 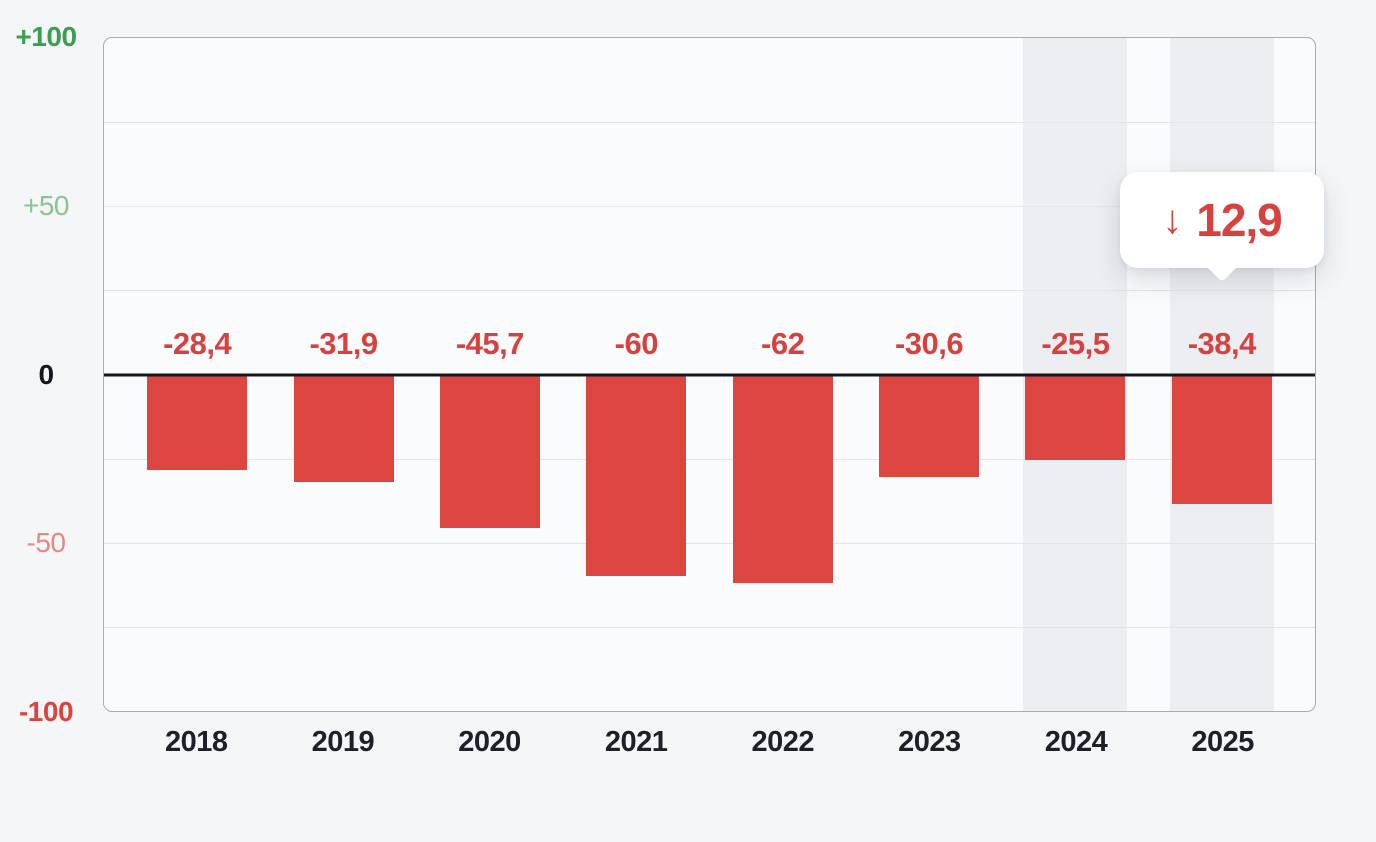 I want to click on bar-2020, so click(x=489, y=451).